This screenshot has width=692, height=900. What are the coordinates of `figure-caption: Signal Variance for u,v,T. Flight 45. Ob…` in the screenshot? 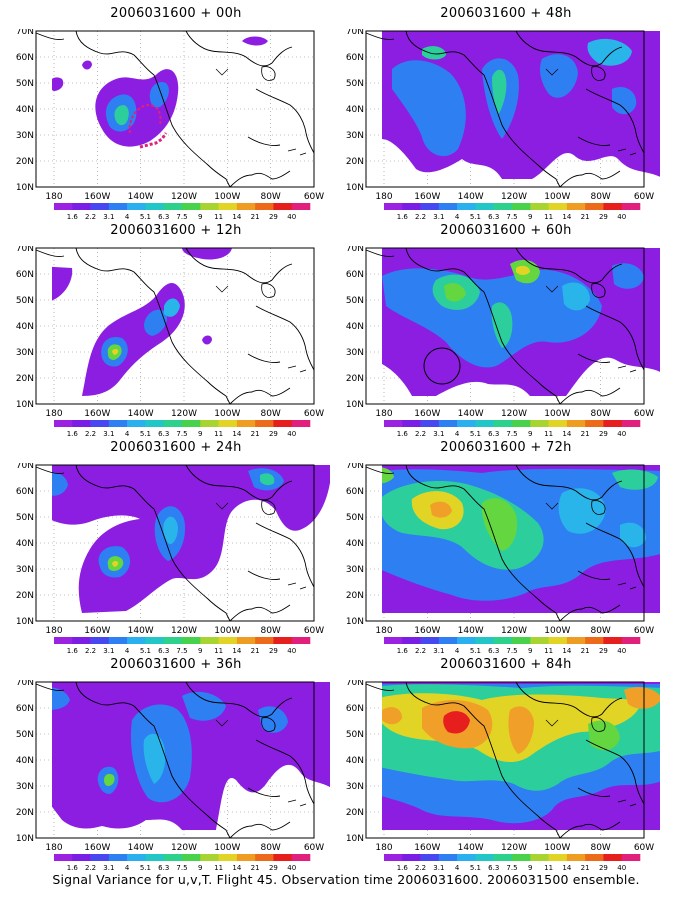 It's located at (346, 879).